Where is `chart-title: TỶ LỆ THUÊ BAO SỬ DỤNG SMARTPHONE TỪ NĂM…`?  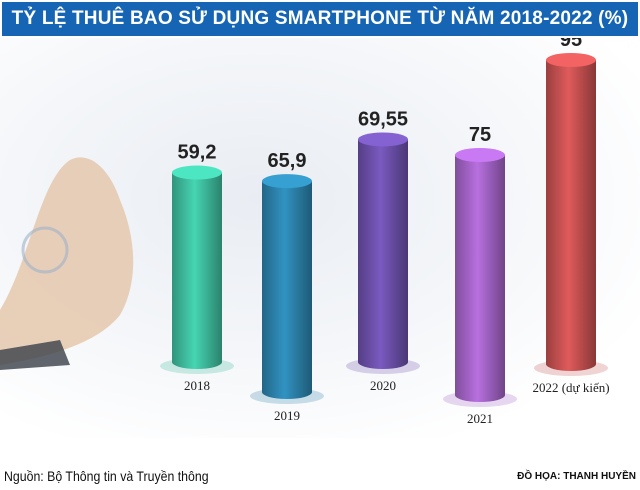
chart-title: TỶ LỆ THUÊ BAO SỬ DỤNG SMARTPHONE TỪ NĂM… is located at coordinates (320, 19).